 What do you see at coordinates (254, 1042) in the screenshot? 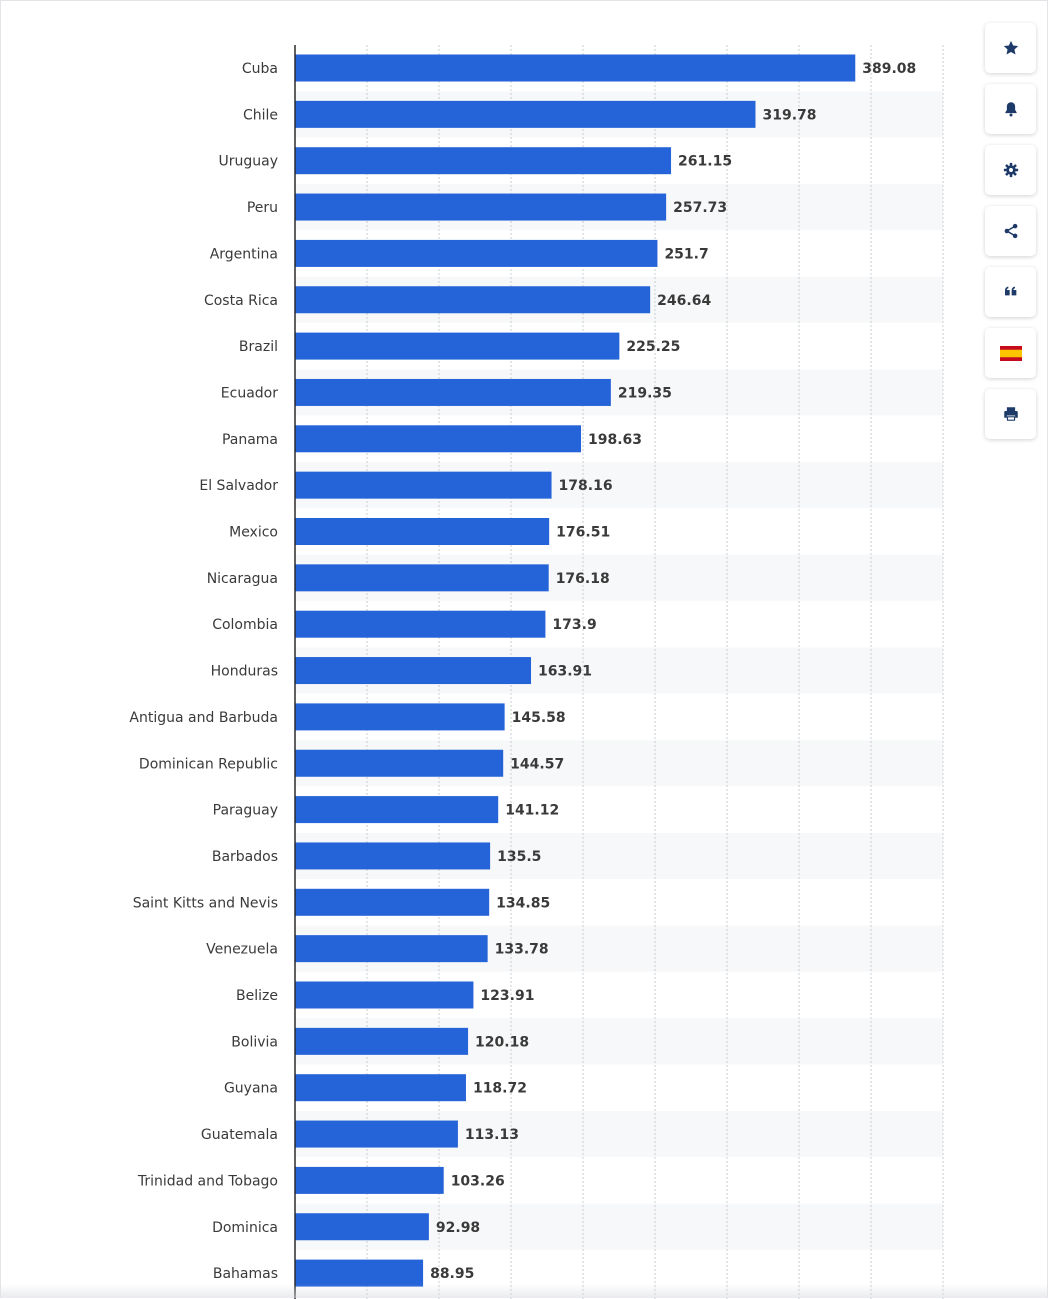
I see `category-label: Bolivia` at bounding box center [254, 1042].